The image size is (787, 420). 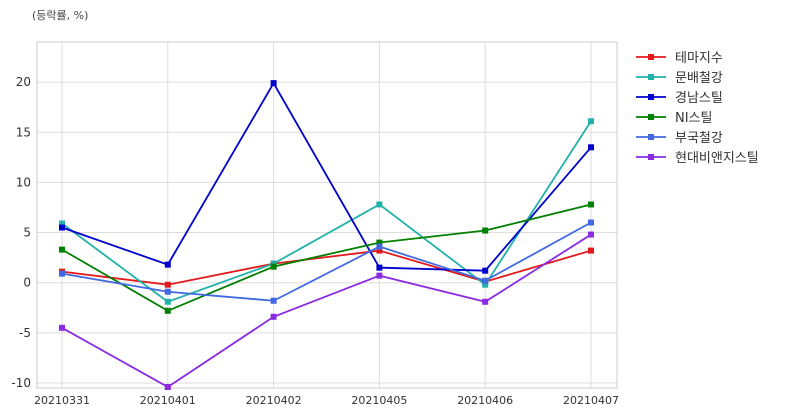 What do you see at coordinates (699, 98) in the screenshot?
I see `legend-label: 경남스틸` at bounding box center [699, 98].